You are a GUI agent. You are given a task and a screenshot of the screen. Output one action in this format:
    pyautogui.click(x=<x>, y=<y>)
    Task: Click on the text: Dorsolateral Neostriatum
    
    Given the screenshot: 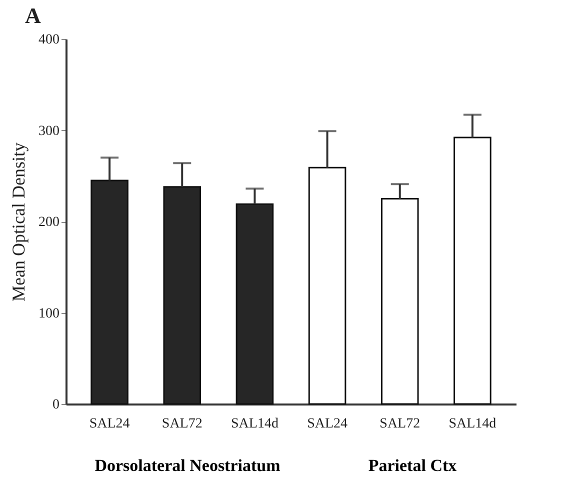 What is the action you would take?
    pyautogui.click(x=188, y=466)
    